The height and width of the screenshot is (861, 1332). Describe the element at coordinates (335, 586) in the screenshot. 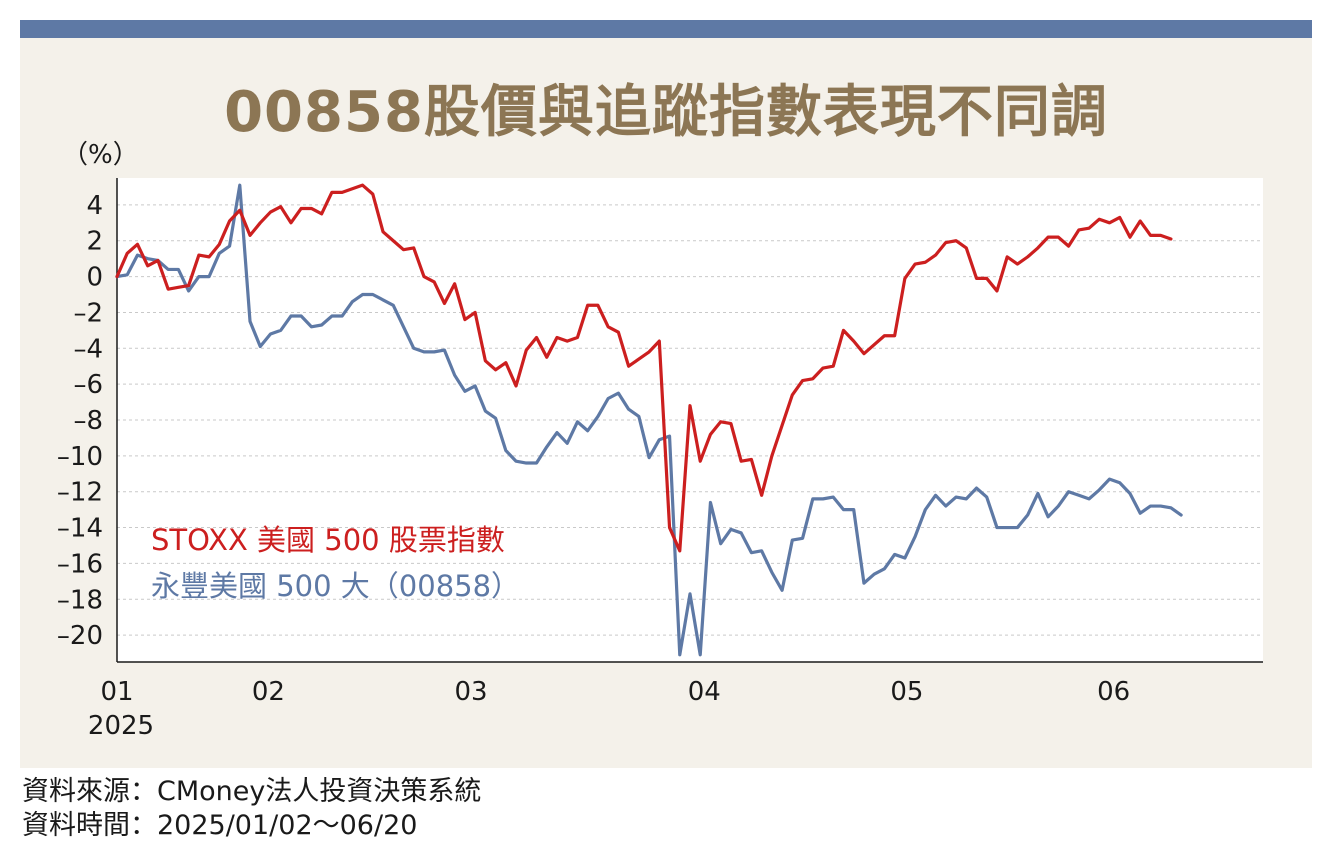

I see `legend-entry-2: 永豐美國 500 大（00858）` at that location.